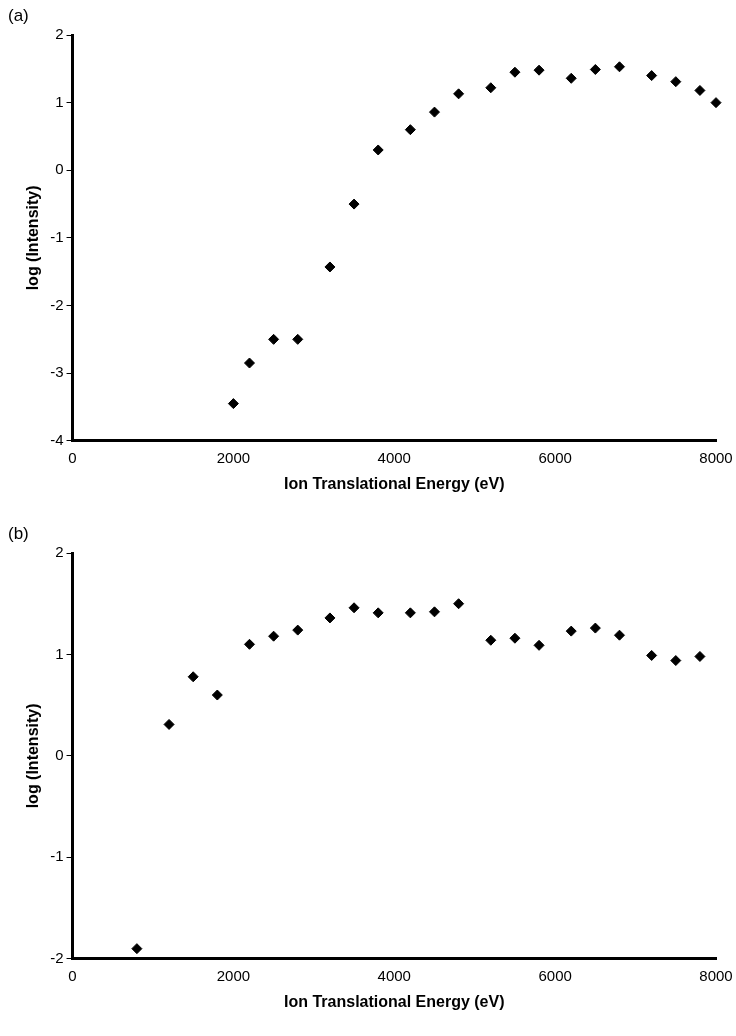 This screenshot has width=736, height=1036. I want to click on text: (a), so click(18, 16).